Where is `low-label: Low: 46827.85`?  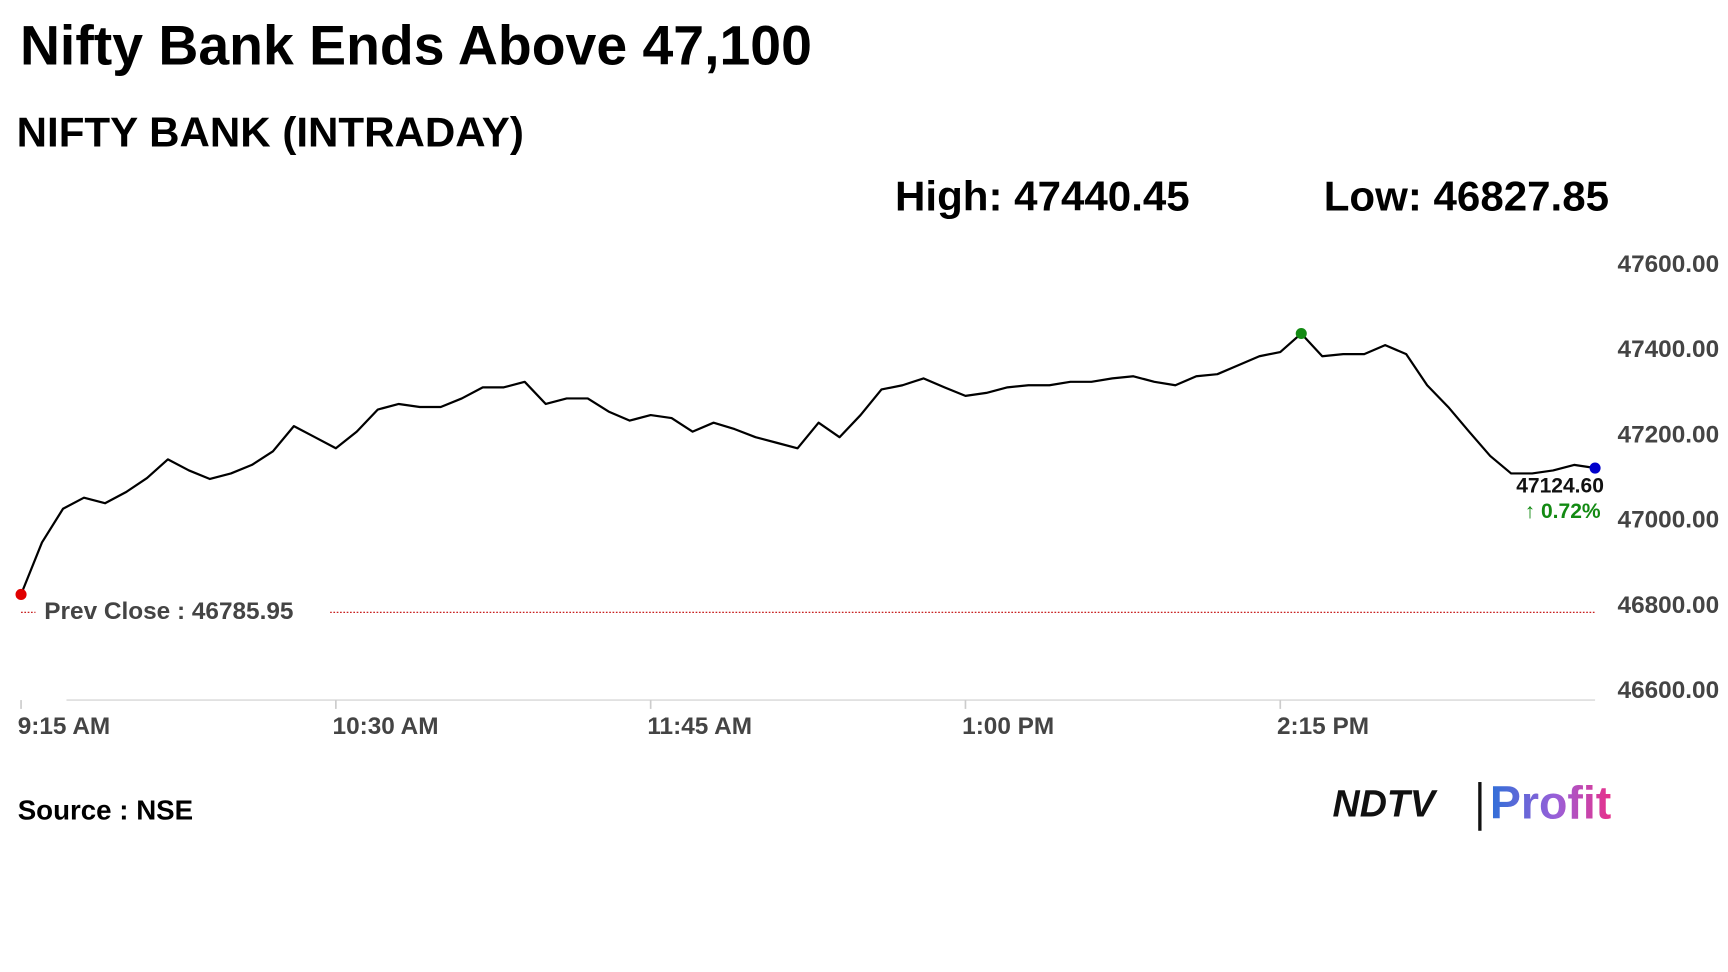
low-label: Low: 46827.85 is located at coordinates (1466, 196).